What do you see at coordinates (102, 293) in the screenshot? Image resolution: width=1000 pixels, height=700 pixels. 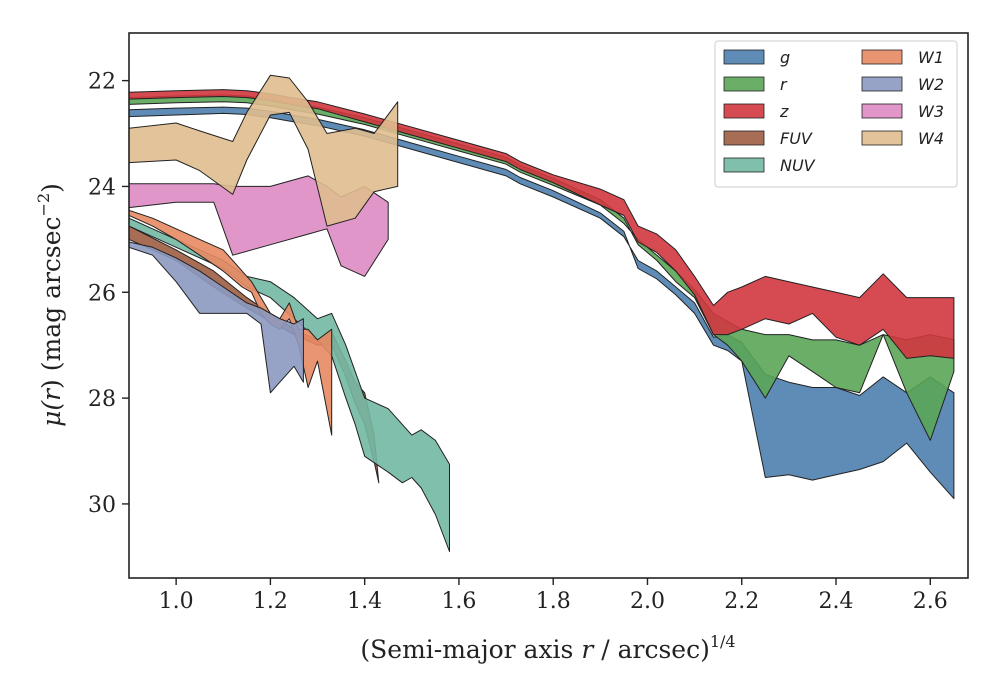 I see `y-tick-label: 26` at bounding box center [102, 293].